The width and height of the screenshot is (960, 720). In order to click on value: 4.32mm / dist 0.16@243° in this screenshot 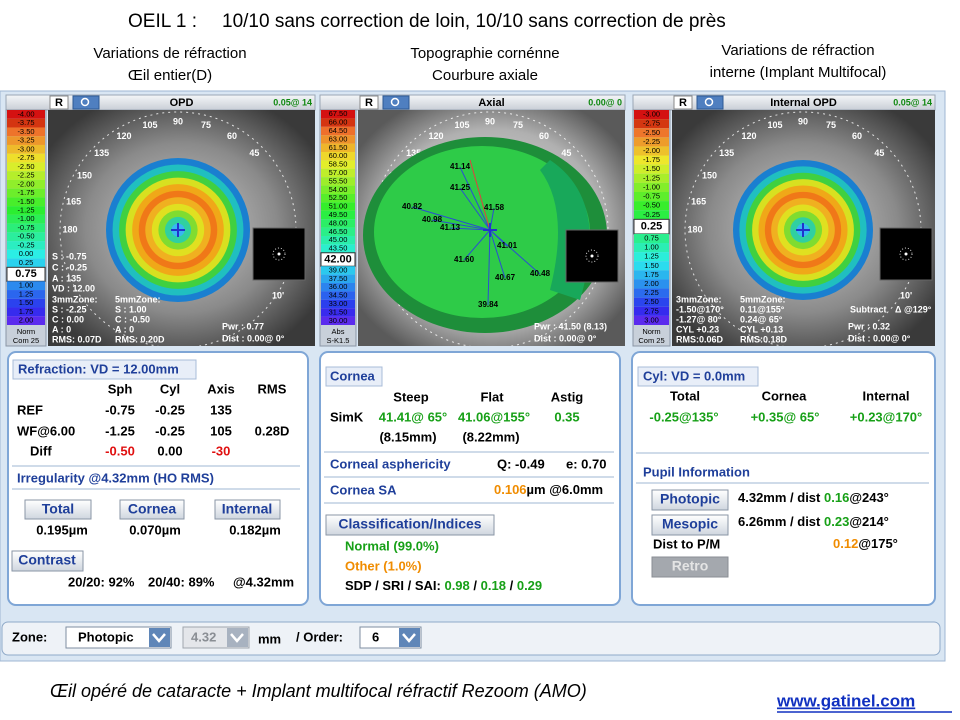, I will do `click(813, 497)`.